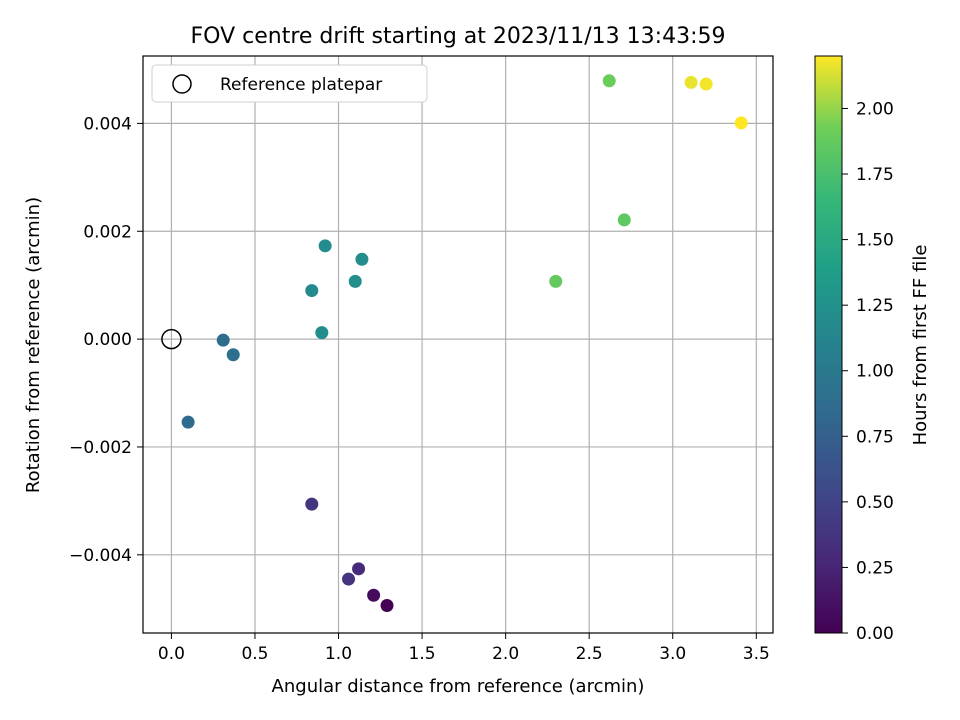 The height and width of the screenshot is (720, 960). What do you see at coordinates (422, 654) in the screenshot?
I see `x-tick-label: 1.5` at bounding box center [422, 654].